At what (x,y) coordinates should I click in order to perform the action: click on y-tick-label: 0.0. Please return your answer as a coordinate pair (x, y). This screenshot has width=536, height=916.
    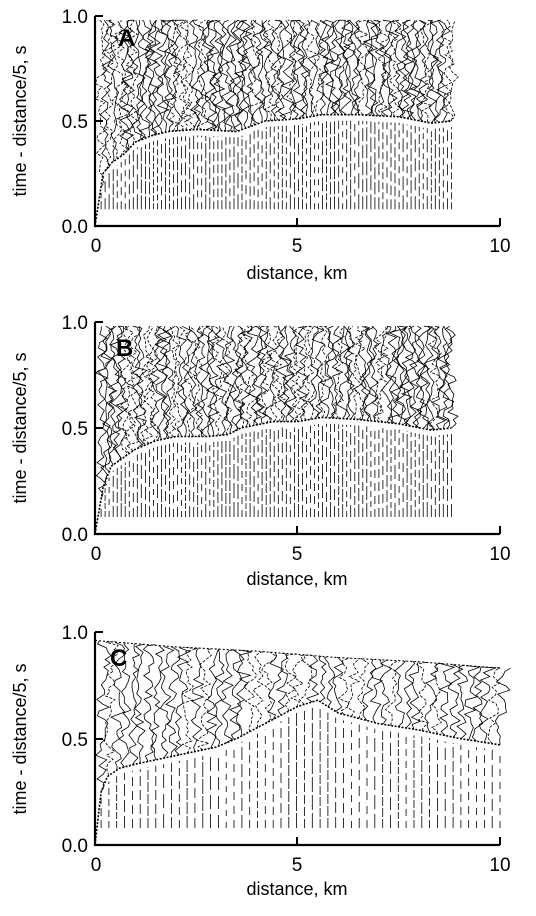
    Looking at the image, I should click on (75, 535).